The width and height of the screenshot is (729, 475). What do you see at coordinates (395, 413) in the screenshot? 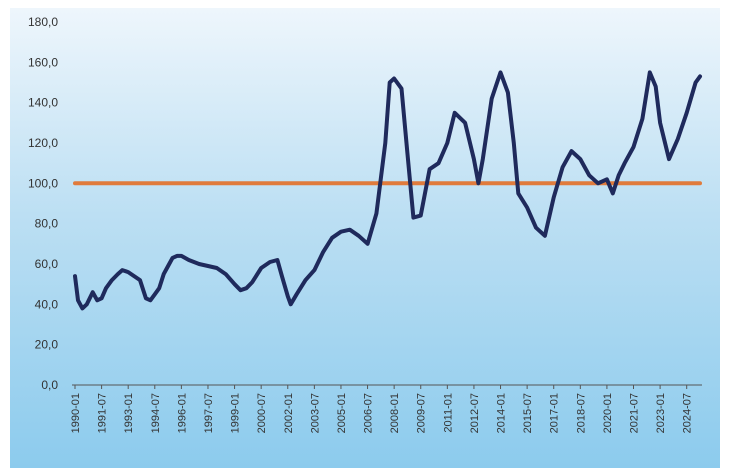
I see `x-tick-label: 2008-01` at bounding box center [395, 413].